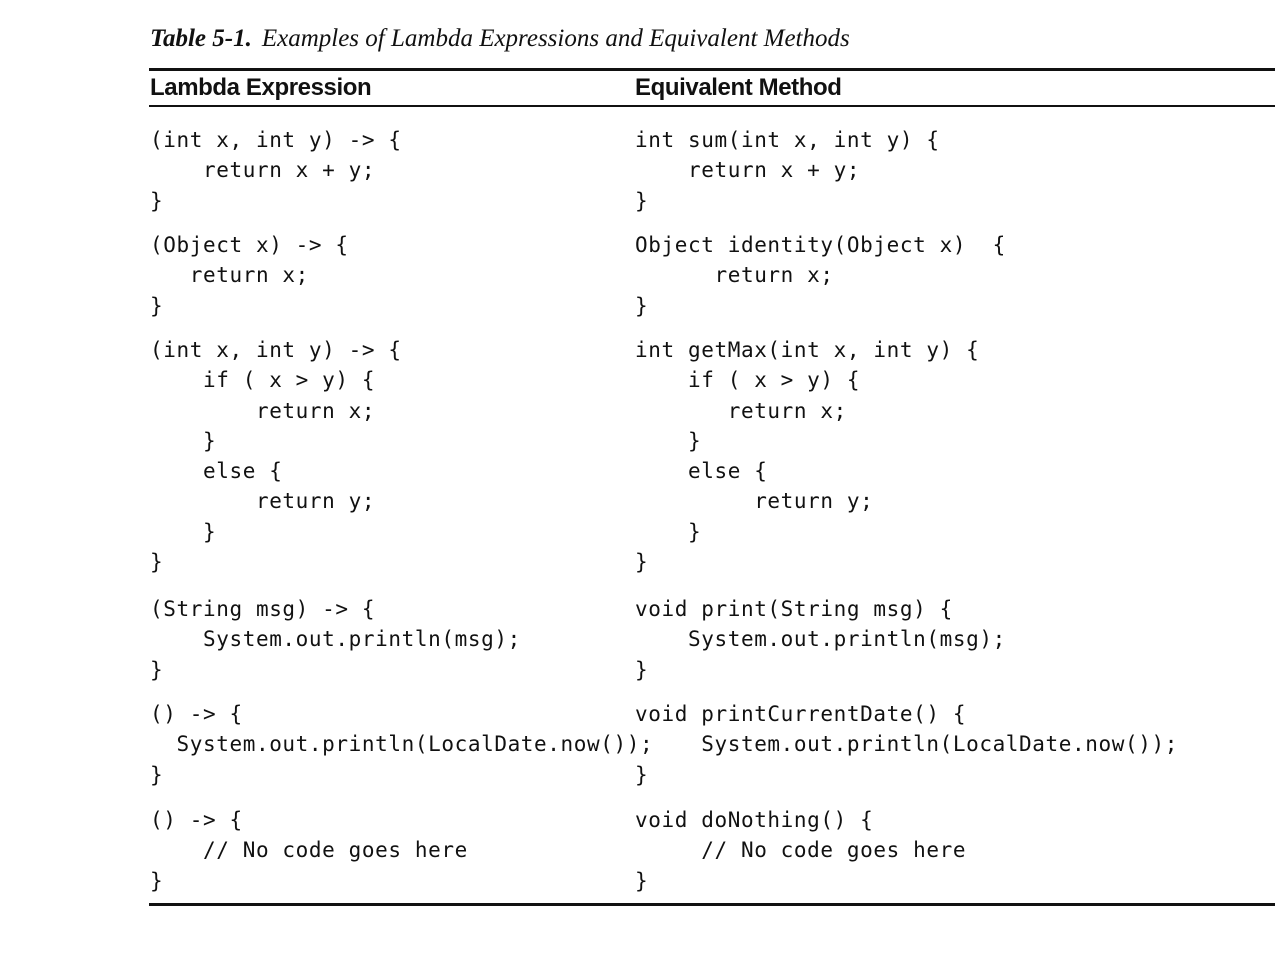  What do you see at coordinates (712, 904) in the screenshot?
I see `table-bottom-rule` at bounding box center [712, 904].